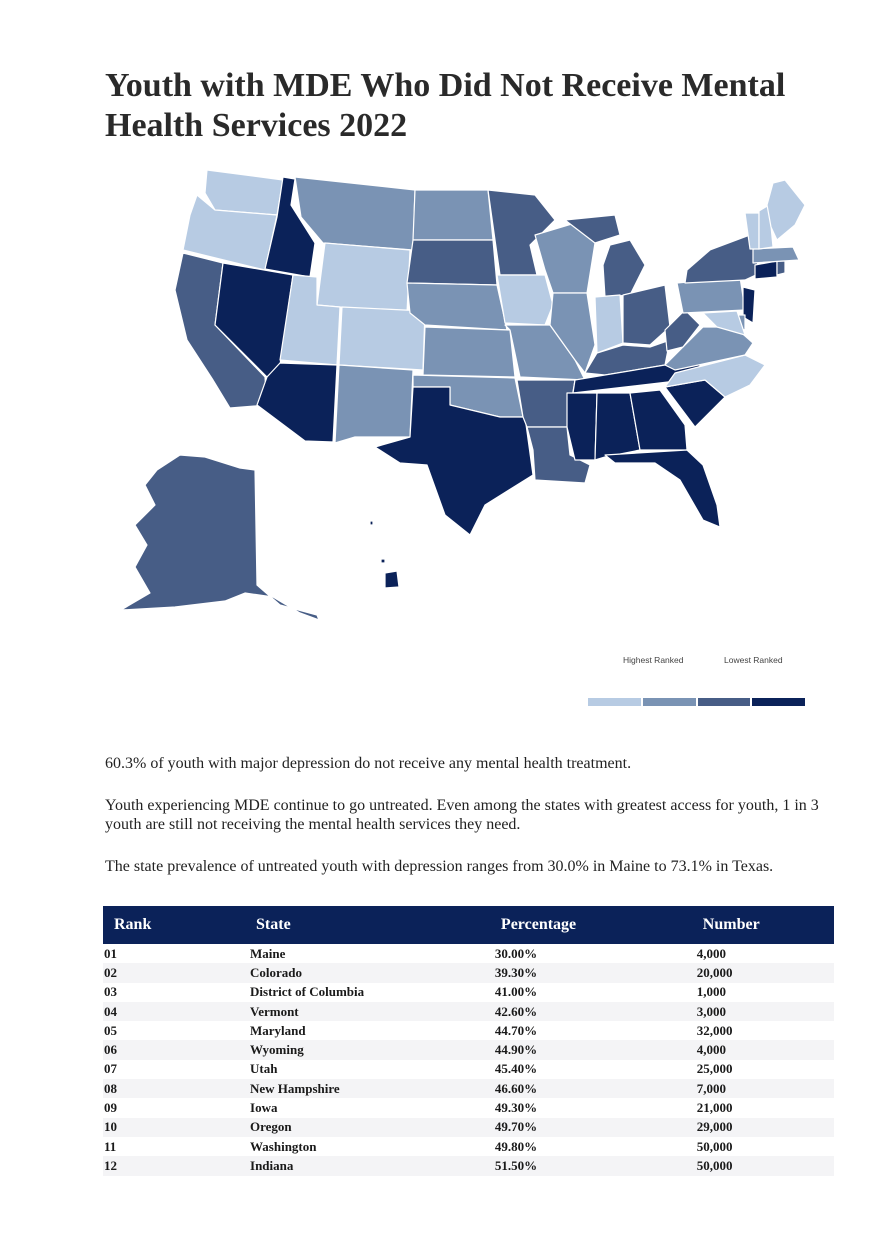 Image resolution: width=880 pixels, height=1245 pixels. I want to click on state-louisiana, so click(558, 455).